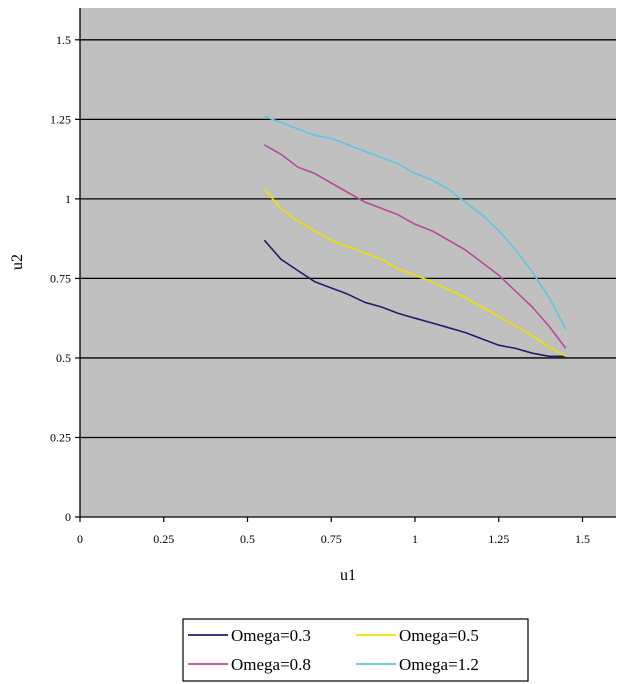  What do you see at coordinates (348, 575) in the screenshot?
I see `x-axis-title: u1` at bounding box center [348, 575].